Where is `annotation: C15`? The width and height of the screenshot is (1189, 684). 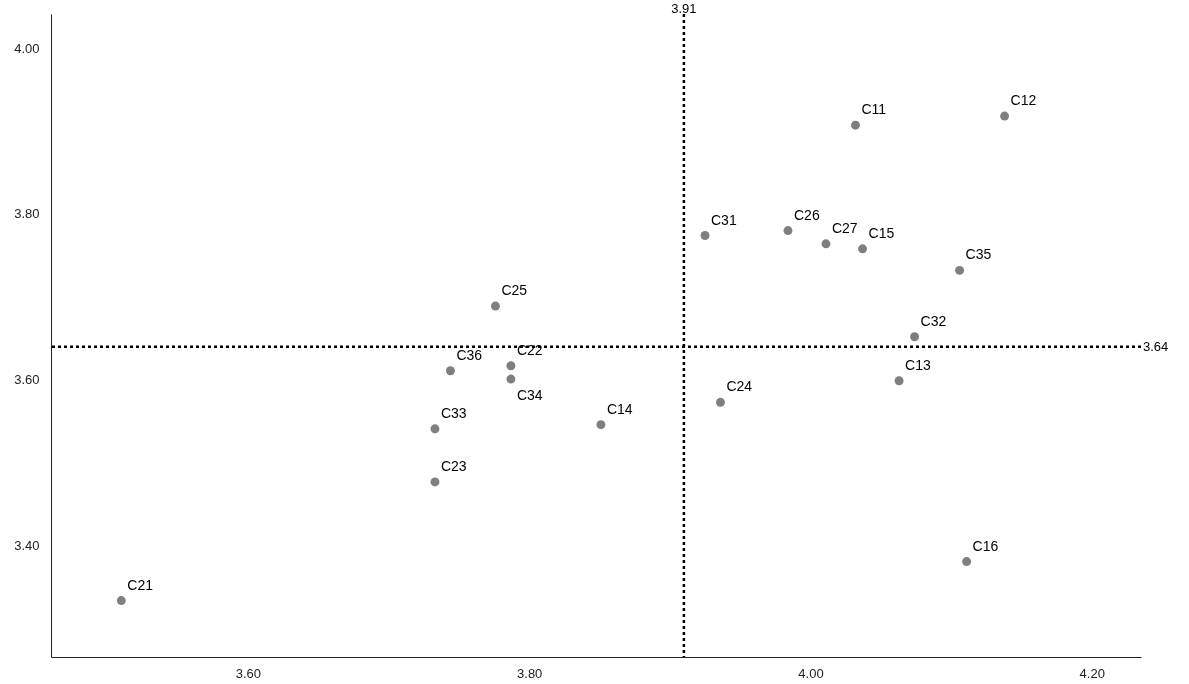
annotation: C15 is located at coordinates (881, 232).